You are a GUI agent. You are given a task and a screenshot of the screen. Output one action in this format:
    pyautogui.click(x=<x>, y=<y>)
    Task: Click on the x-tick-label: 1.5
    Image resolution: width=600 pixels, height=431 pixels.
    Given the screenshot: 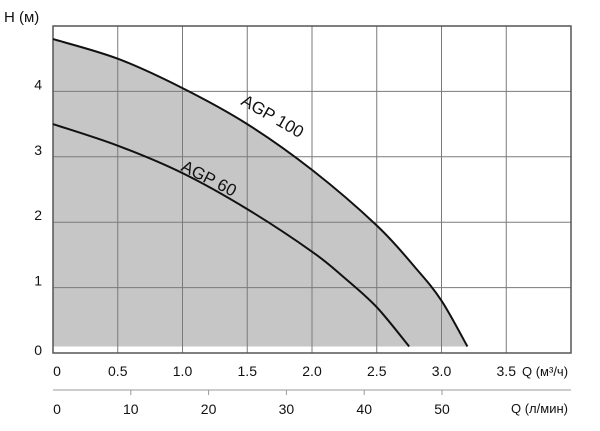 What is the action you would take?
    pyautogui.click(x=248, y=371)
    